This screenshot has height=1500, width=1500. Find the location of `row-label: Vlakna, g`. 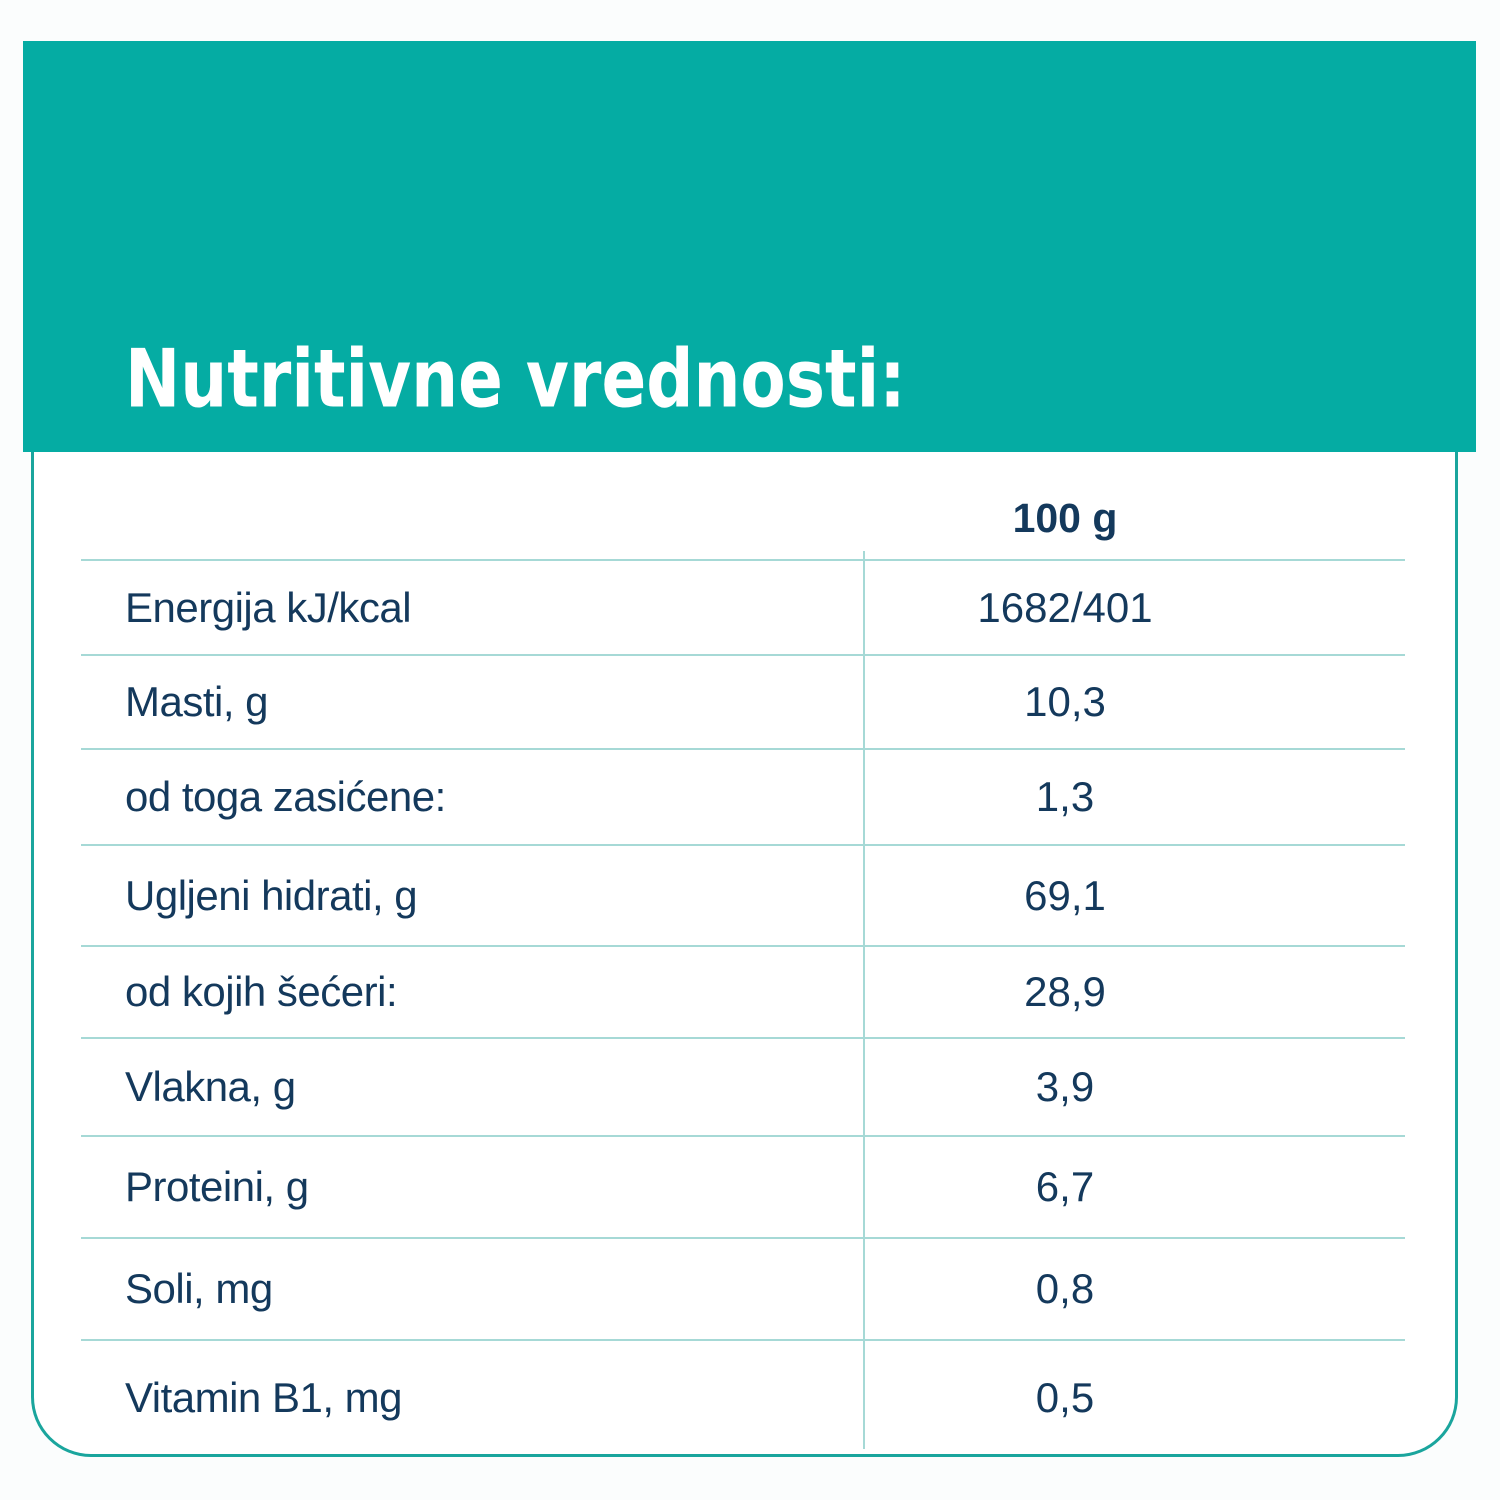

row-label: Vlakna, g is located at coordinates (210, 1086).